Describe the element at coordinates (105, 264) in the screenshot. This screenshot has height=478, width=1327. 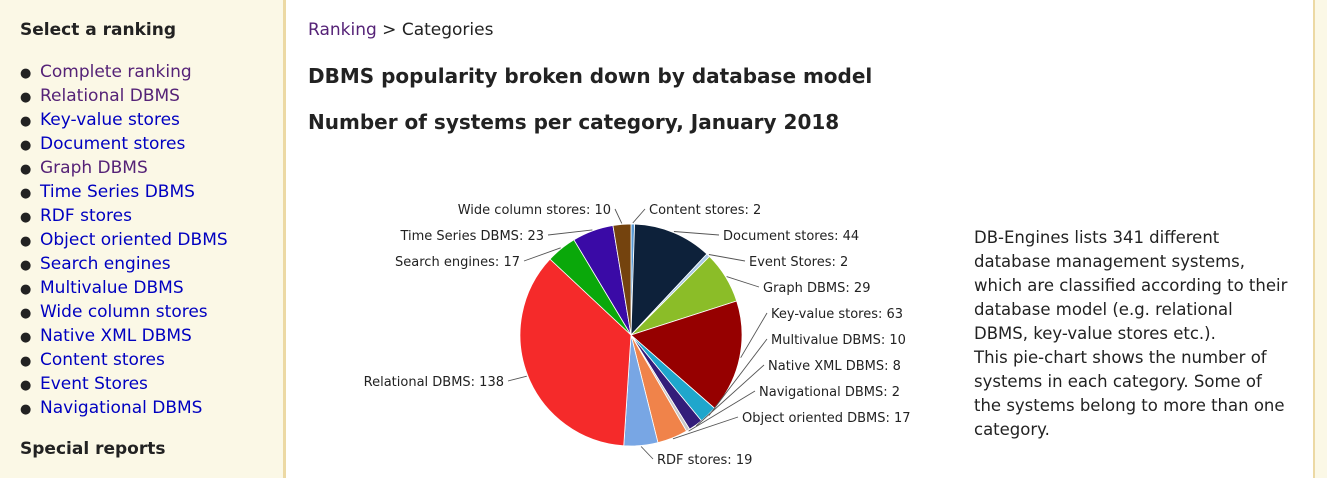
I see `sidebar-item-label: Search engines` at that location.